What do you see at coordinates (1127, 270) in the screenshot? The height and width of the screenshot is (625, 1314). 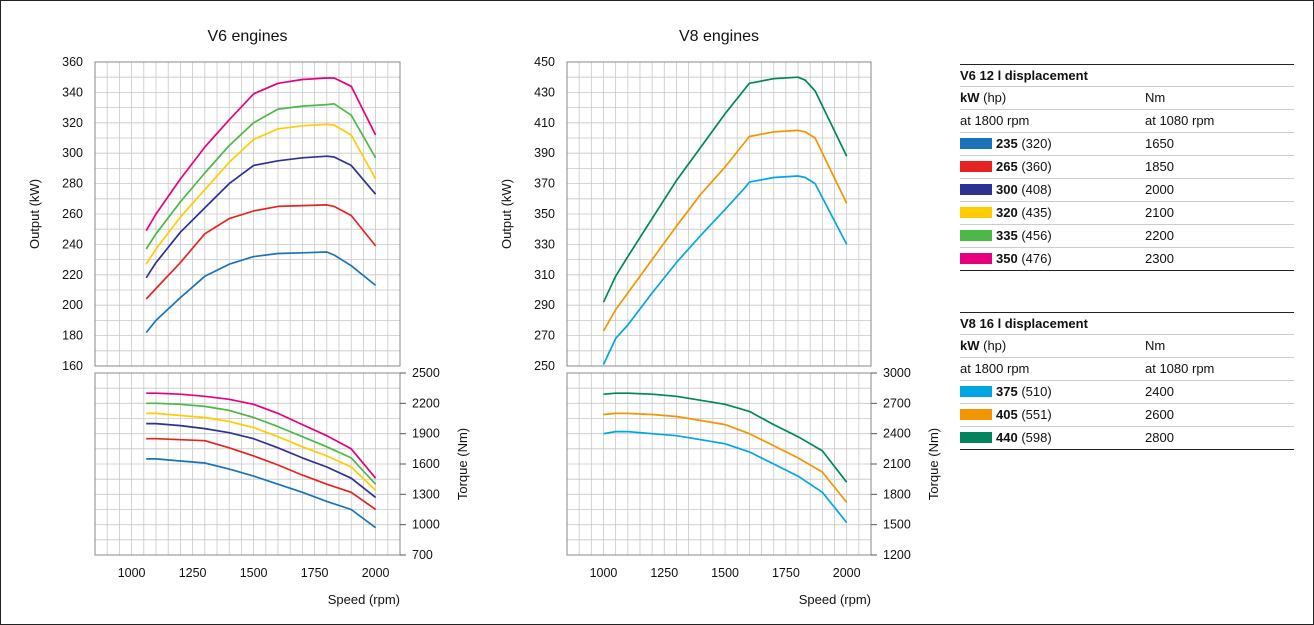 I see `legend-bottom-rule` at bounding box center [1127, 270].